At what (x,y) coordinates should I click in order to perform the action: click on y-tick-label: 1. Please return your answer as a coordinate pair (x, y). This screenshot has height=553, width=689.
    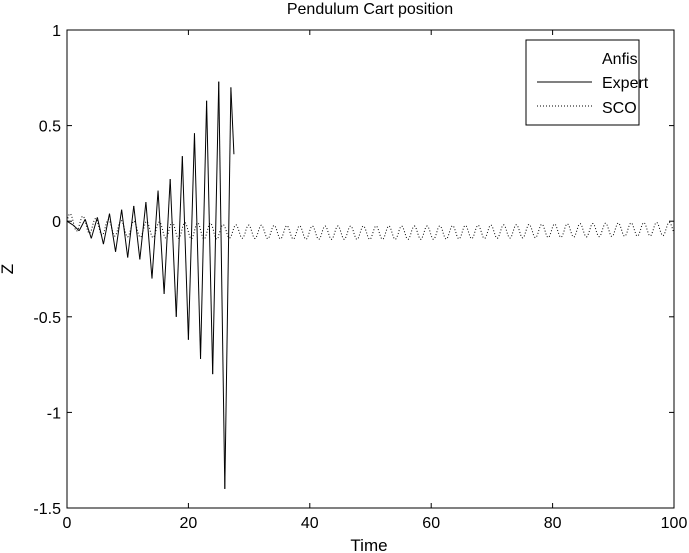
    Looking at the image, I should click on (56, 31).